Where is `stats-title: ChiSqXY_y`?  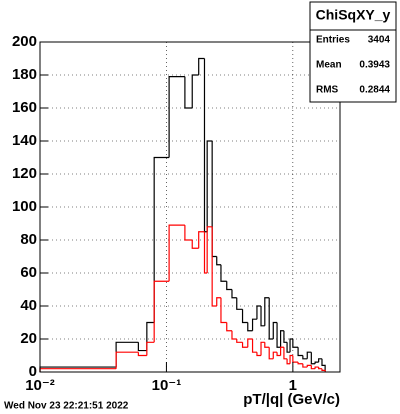 stats-title: ChiSqXY_y is located at coordinates (353, 15).